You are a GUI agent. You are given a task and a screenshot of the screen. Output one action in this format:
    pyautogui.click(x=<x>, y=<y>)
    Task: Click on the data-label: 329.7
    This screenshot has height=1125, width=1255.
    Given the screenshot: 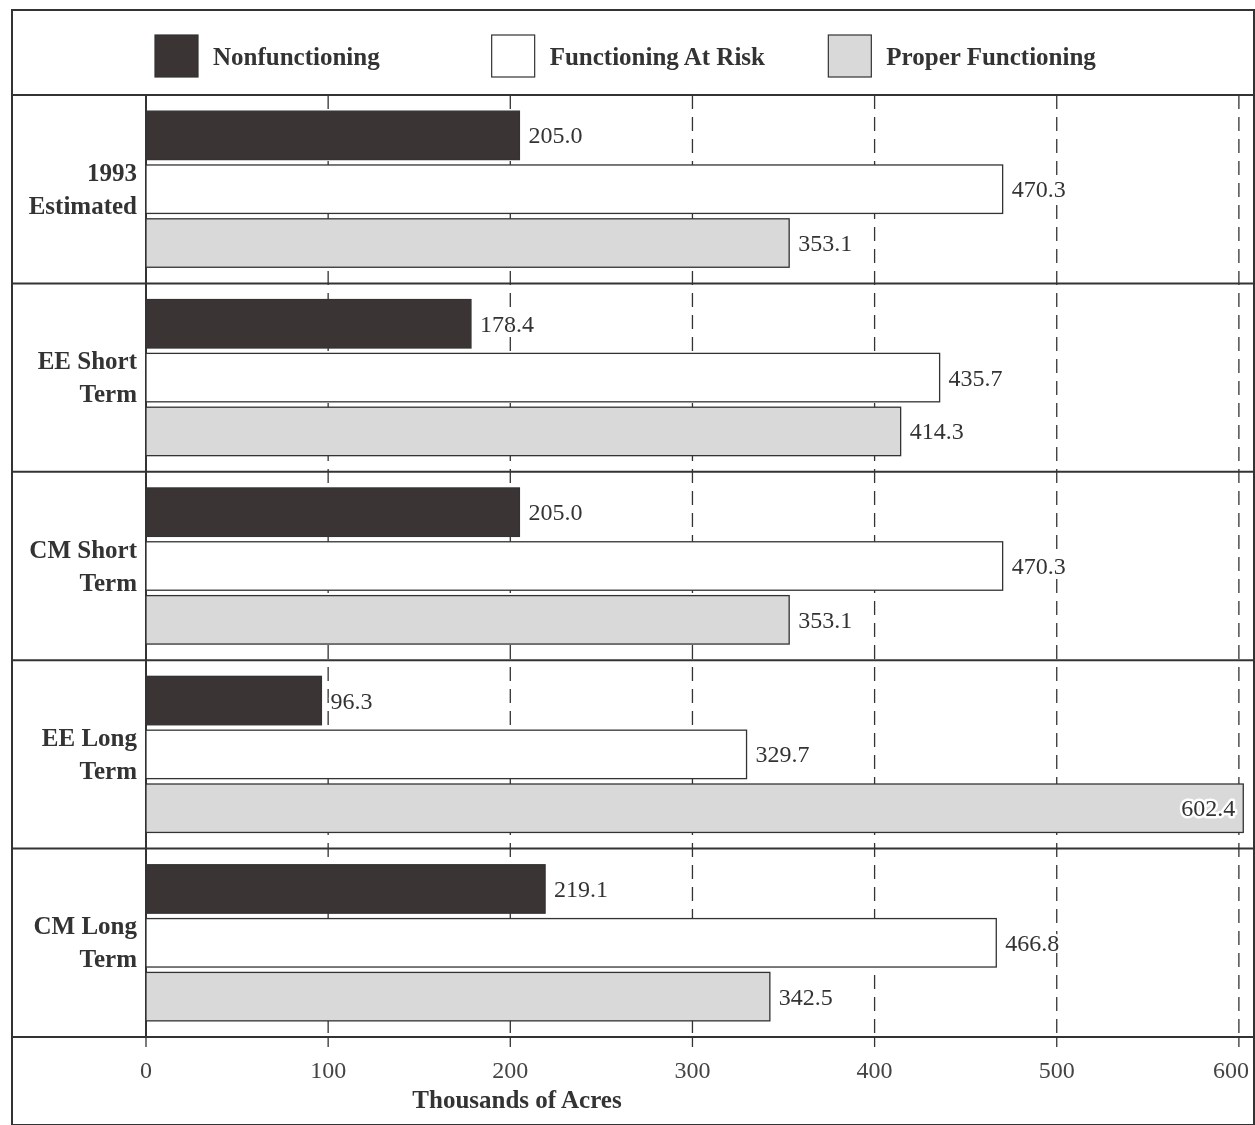 What is the action you would take?
    pyautogui.click(x=782, y=754)
    